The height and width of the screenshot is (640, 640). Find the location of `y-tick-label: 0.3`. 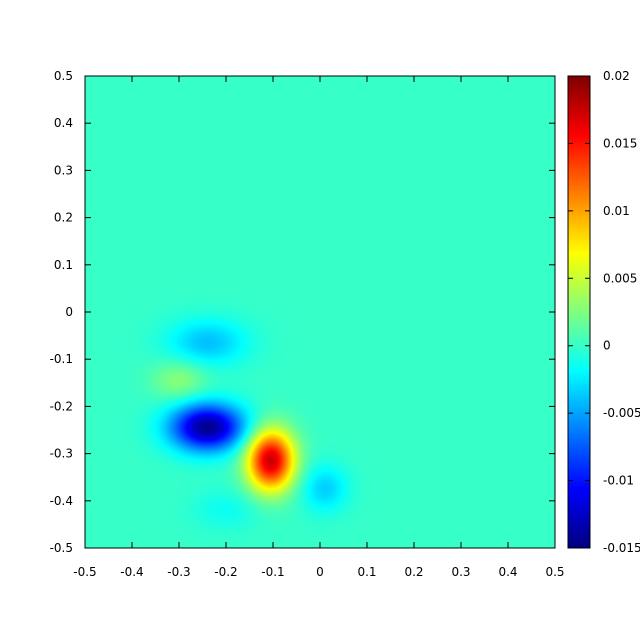

y-tick-label: 0.3 is located at coordinates (63, 170).